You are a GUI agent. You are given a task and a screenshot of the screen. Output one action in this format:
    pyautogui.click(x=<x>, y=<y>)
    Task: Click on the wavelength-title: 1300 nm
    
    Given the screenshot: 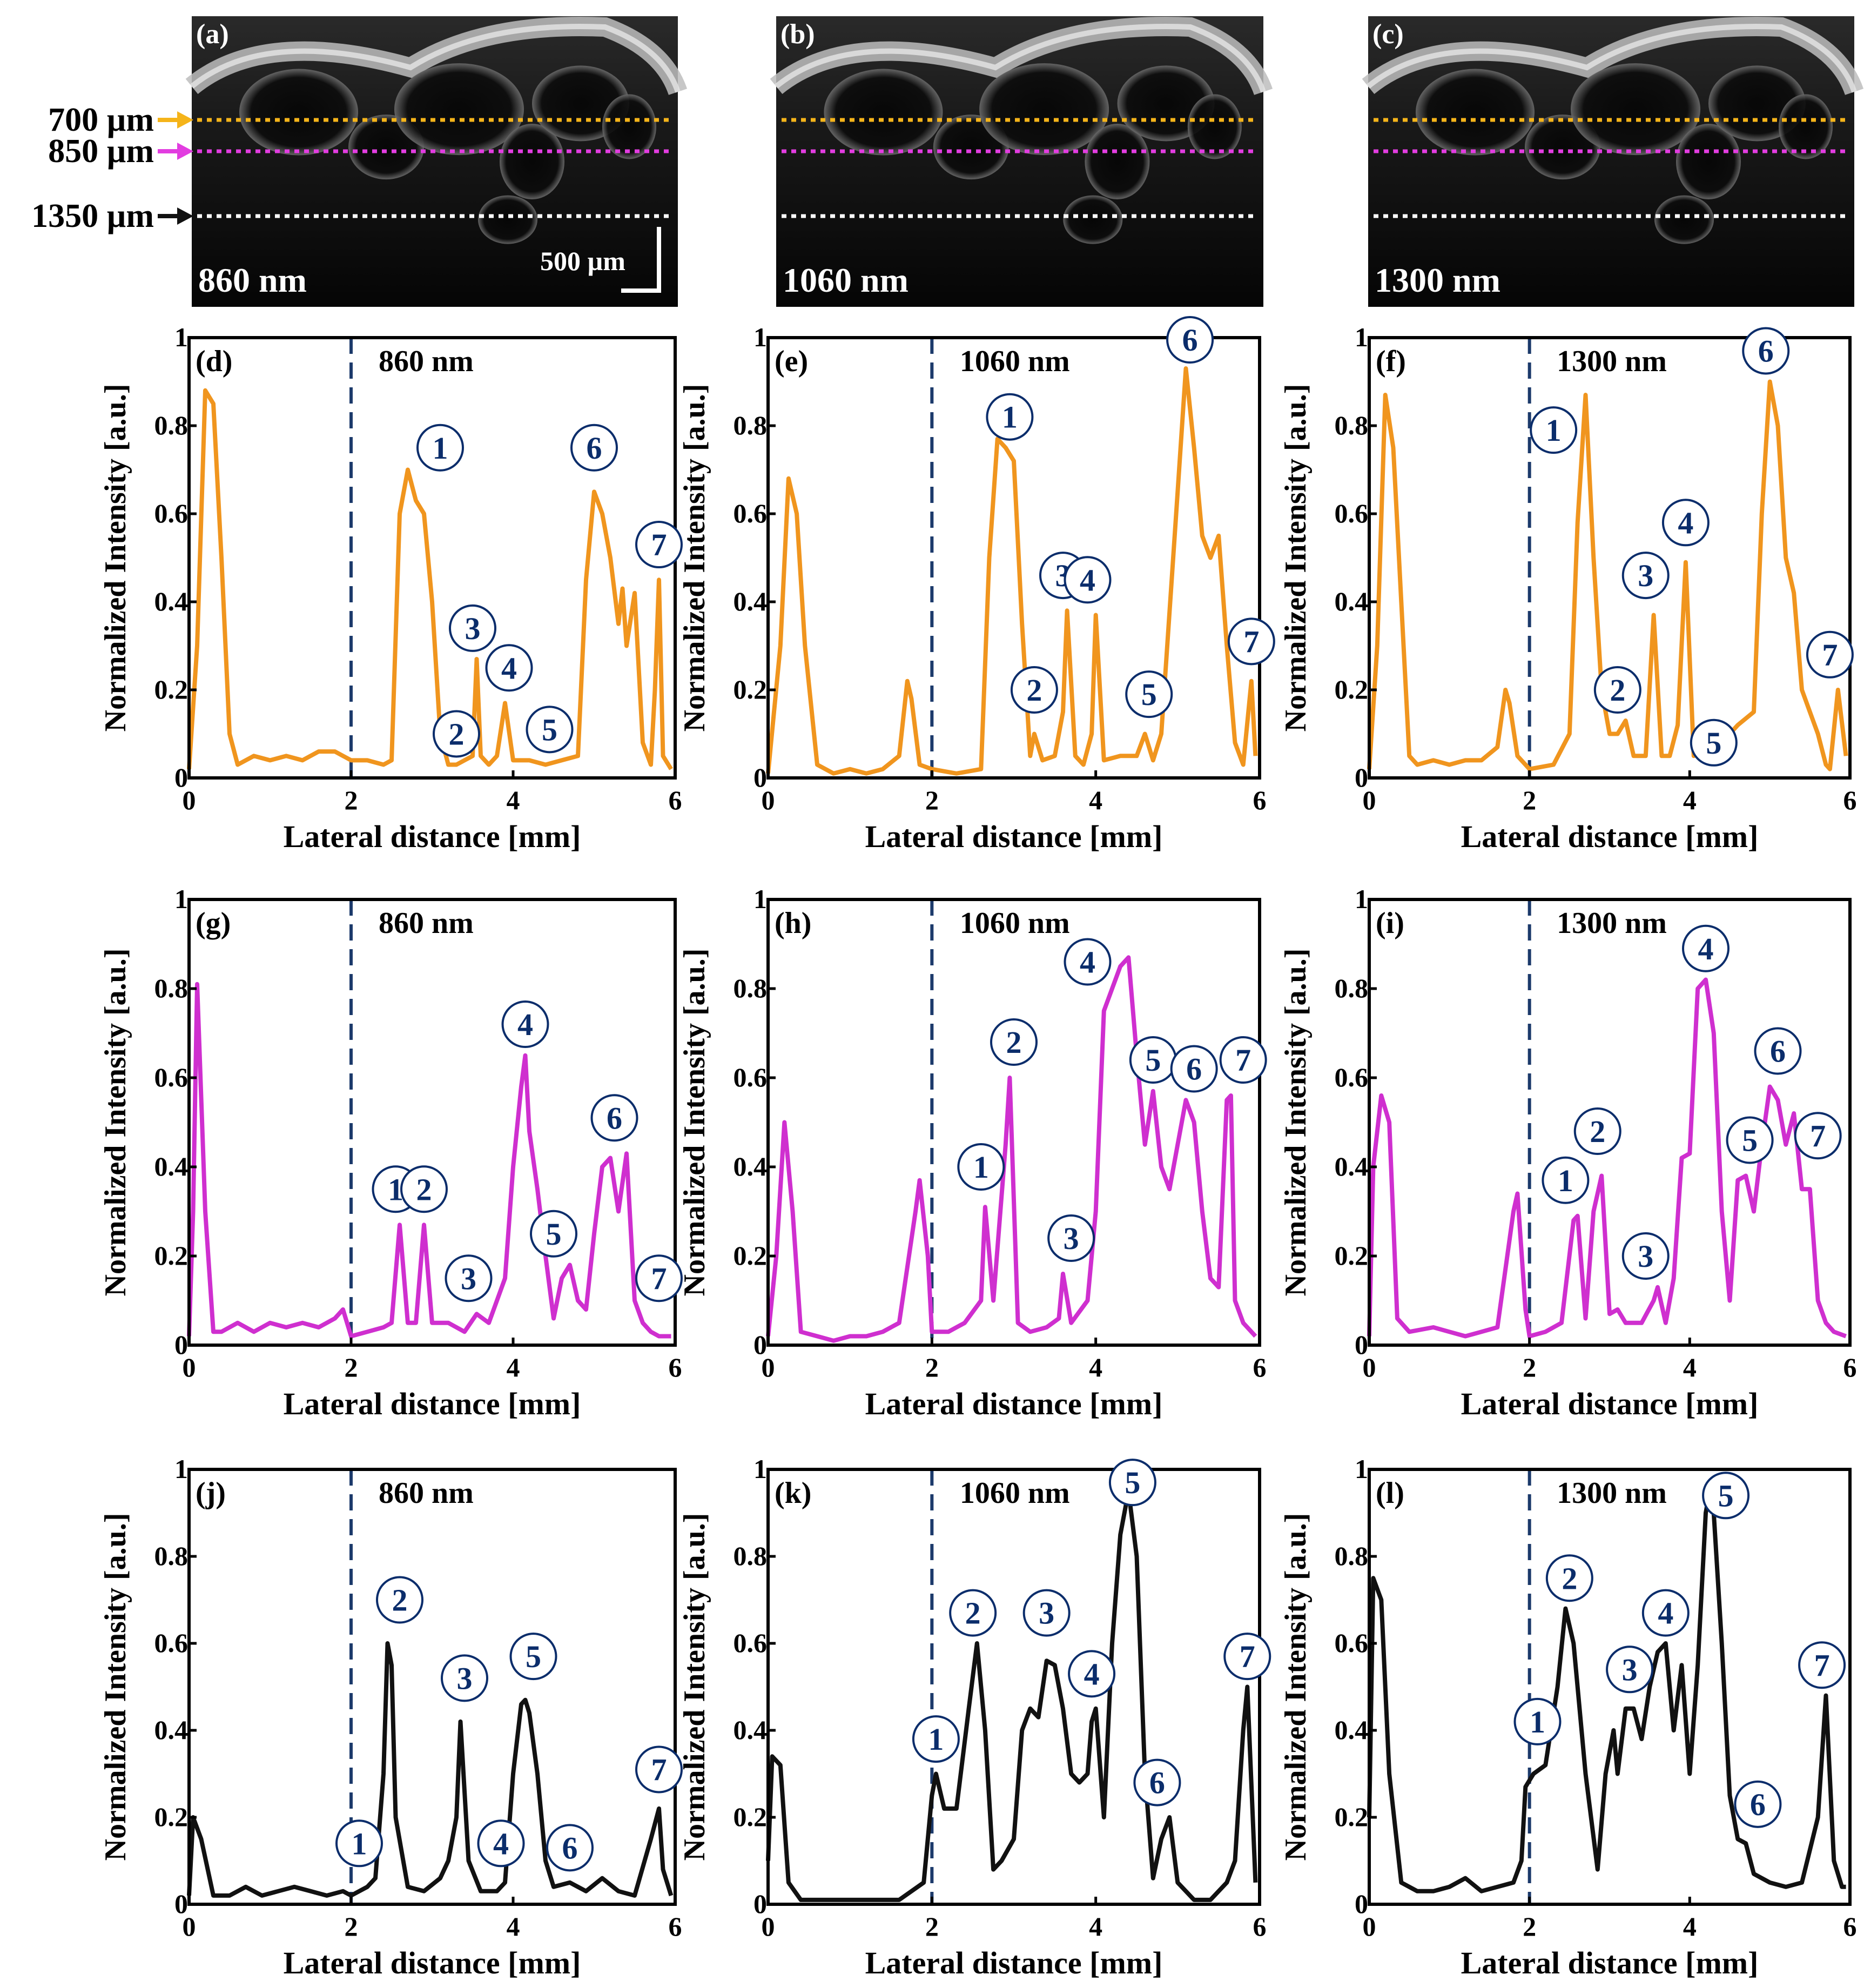 What is the action you would take?
    pyautogui.click(x=1612, y=923)
    